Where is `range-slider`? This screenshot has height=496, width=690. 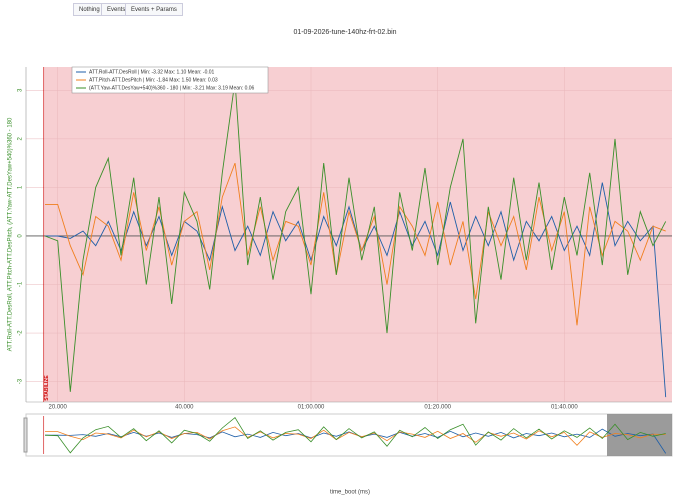
range-slider is located at coordinates (349, 435).